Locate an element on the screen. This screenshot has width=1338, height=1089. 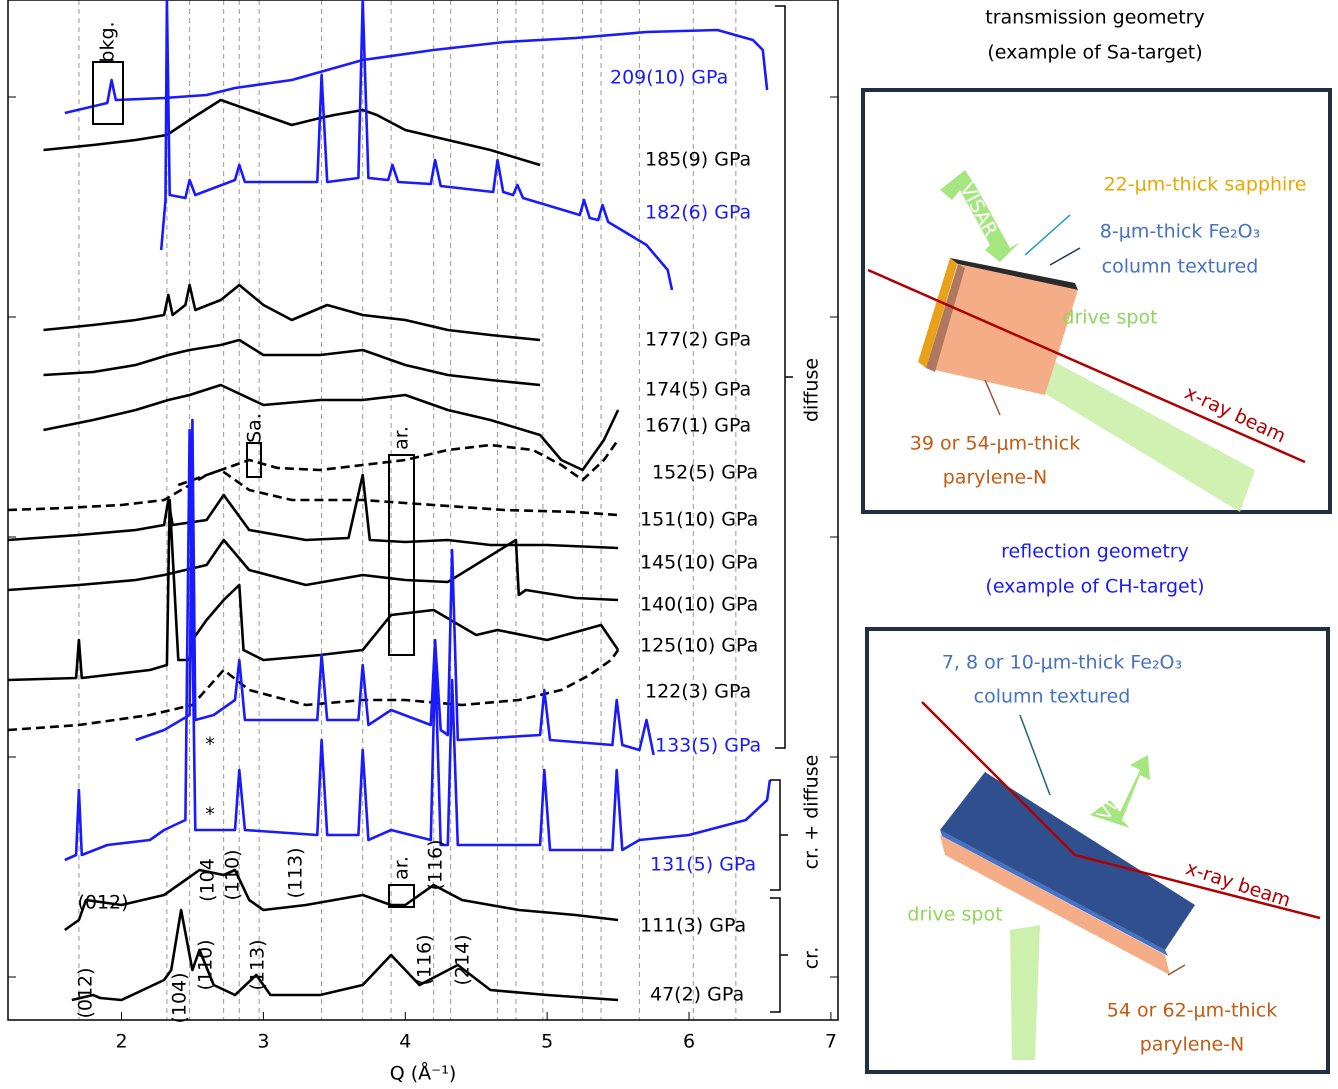
annotation: Sa. is located at coordinates (255, 428).